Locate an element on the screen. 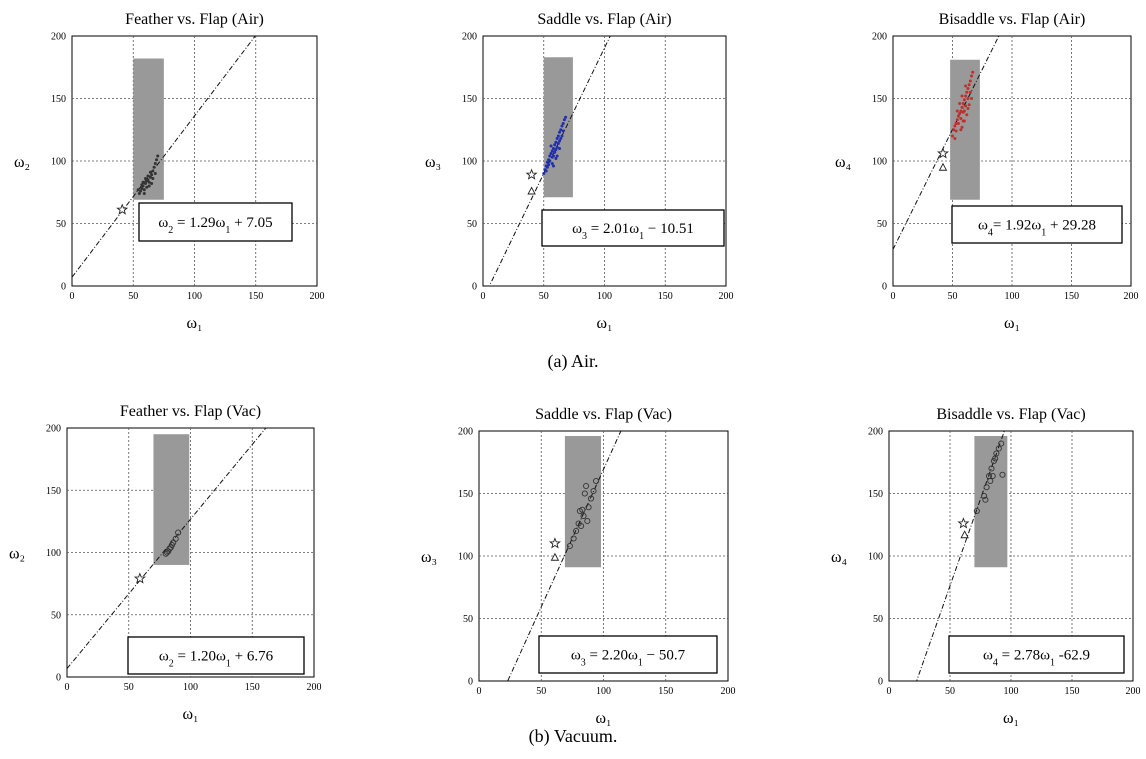  y-axis-label: ω₃ is located at coordinates (429, 557).